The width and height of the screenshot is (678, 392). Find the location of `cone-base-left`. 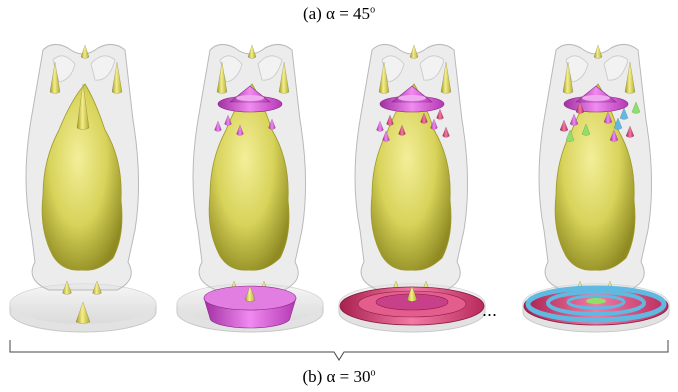

cone-base-left is located at coordinates (67, 287).